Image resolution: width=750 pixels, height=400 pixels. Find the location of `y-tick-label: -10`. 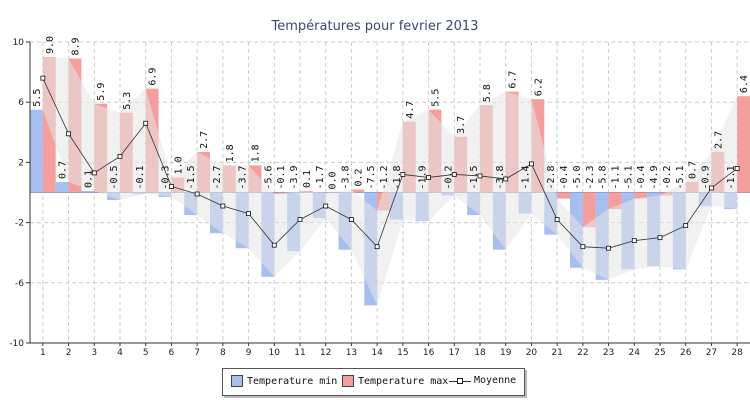

y-tick-label: -10 is located at coordinates (16, 344).